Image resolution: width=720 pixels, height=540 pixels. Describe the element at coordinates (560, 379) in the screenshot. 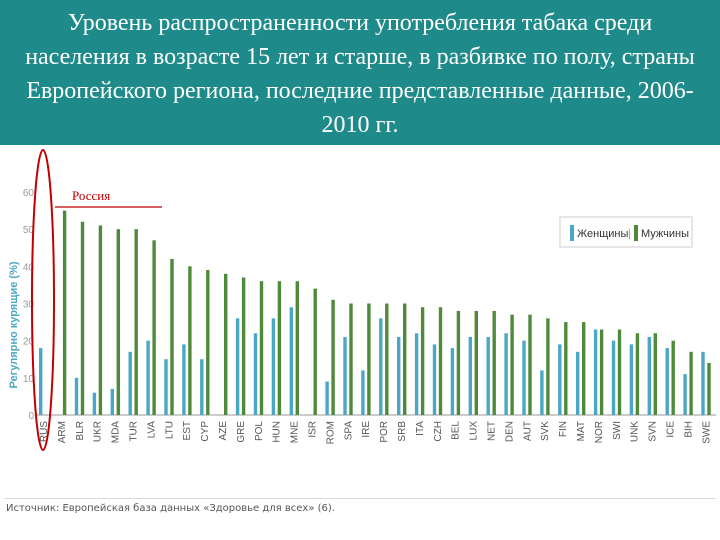

I see `bar-women-fin` at that location.